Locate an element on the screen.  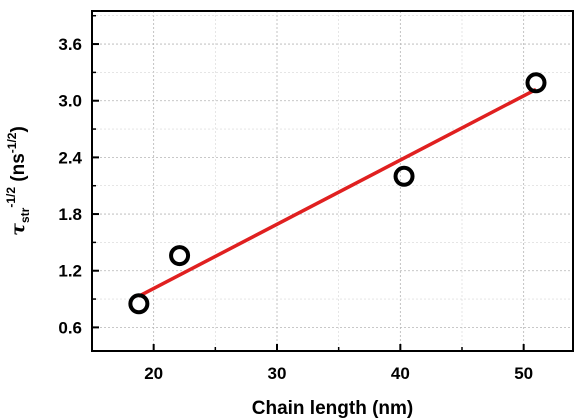
y-axis-units-close: ) is located at coordinates (18, 129).